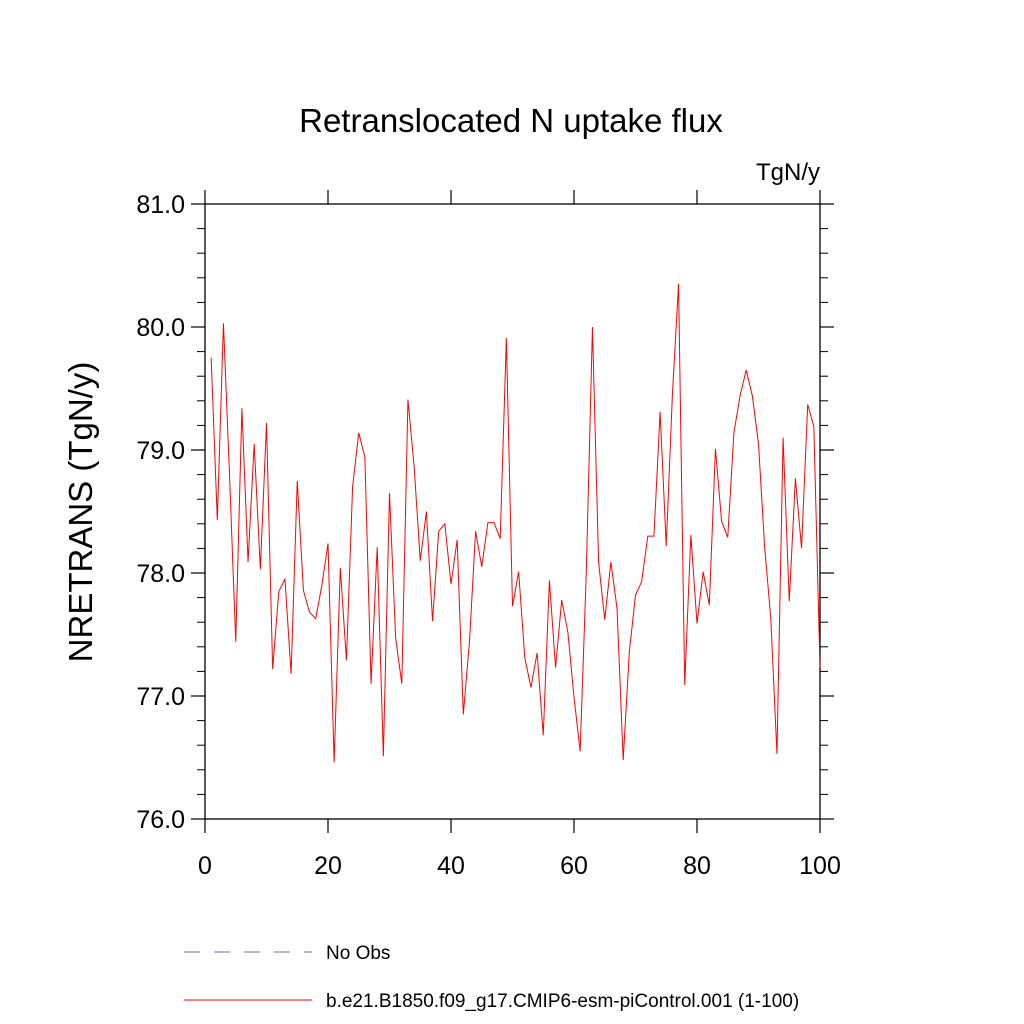 This screenshot has width=1024, height=1024. I want to click on x-tick-label: 60, so click(574, 866).